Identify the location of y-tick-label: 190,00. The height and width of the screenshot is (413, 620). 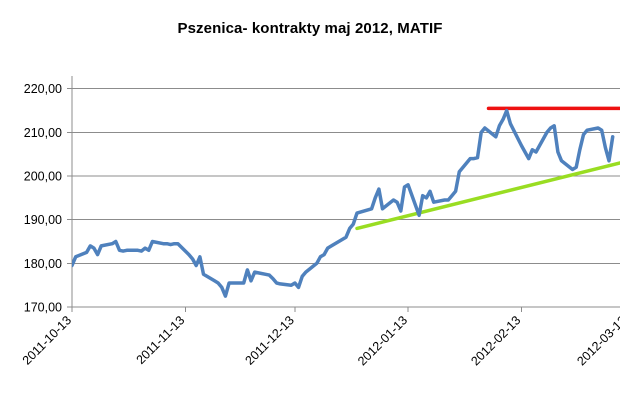
(43, 220).